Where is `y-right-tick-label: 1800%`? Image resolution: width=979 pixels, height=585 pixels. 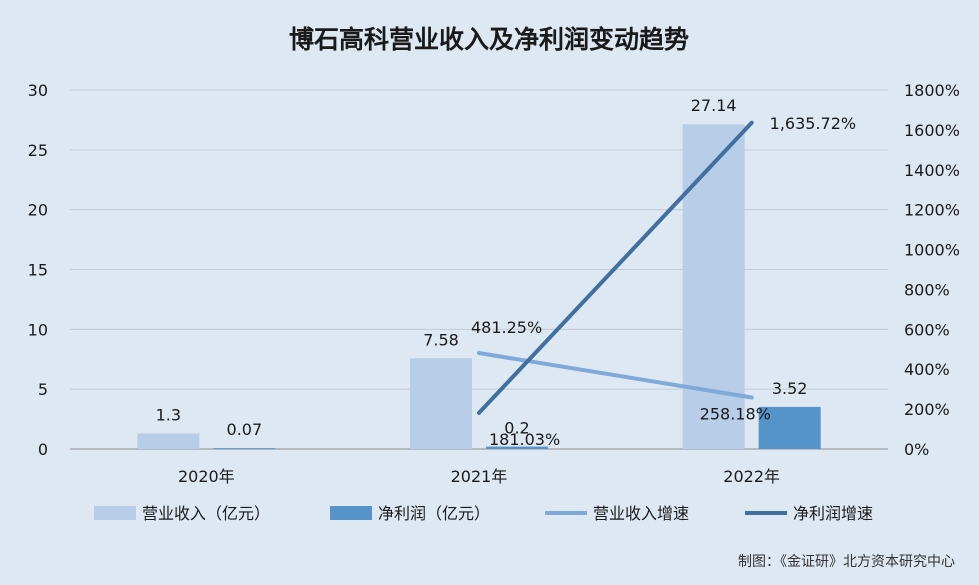 y-right-tick-label: 1800% is located at coordinates (932, 90).